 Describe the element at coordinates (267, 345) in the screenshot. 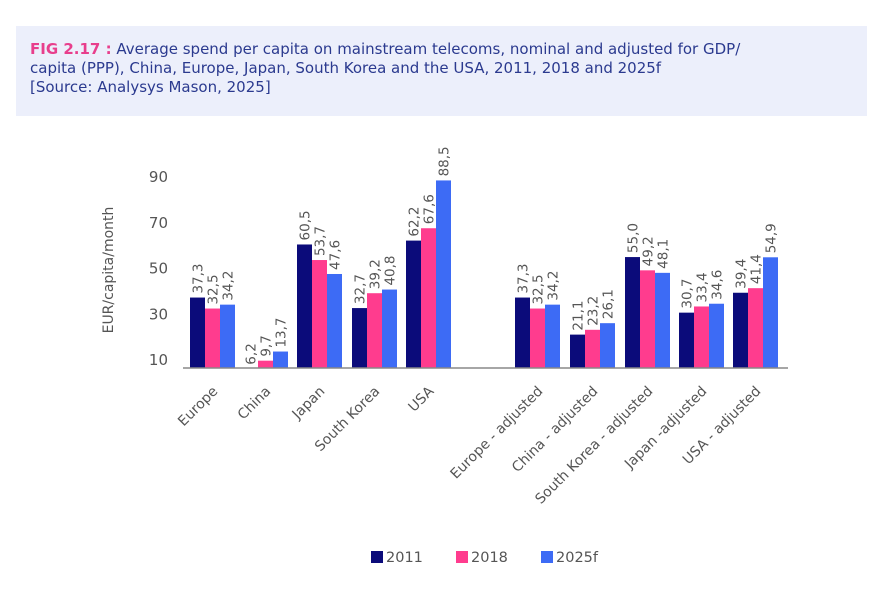

I see `data-label: 9,7` at that location.